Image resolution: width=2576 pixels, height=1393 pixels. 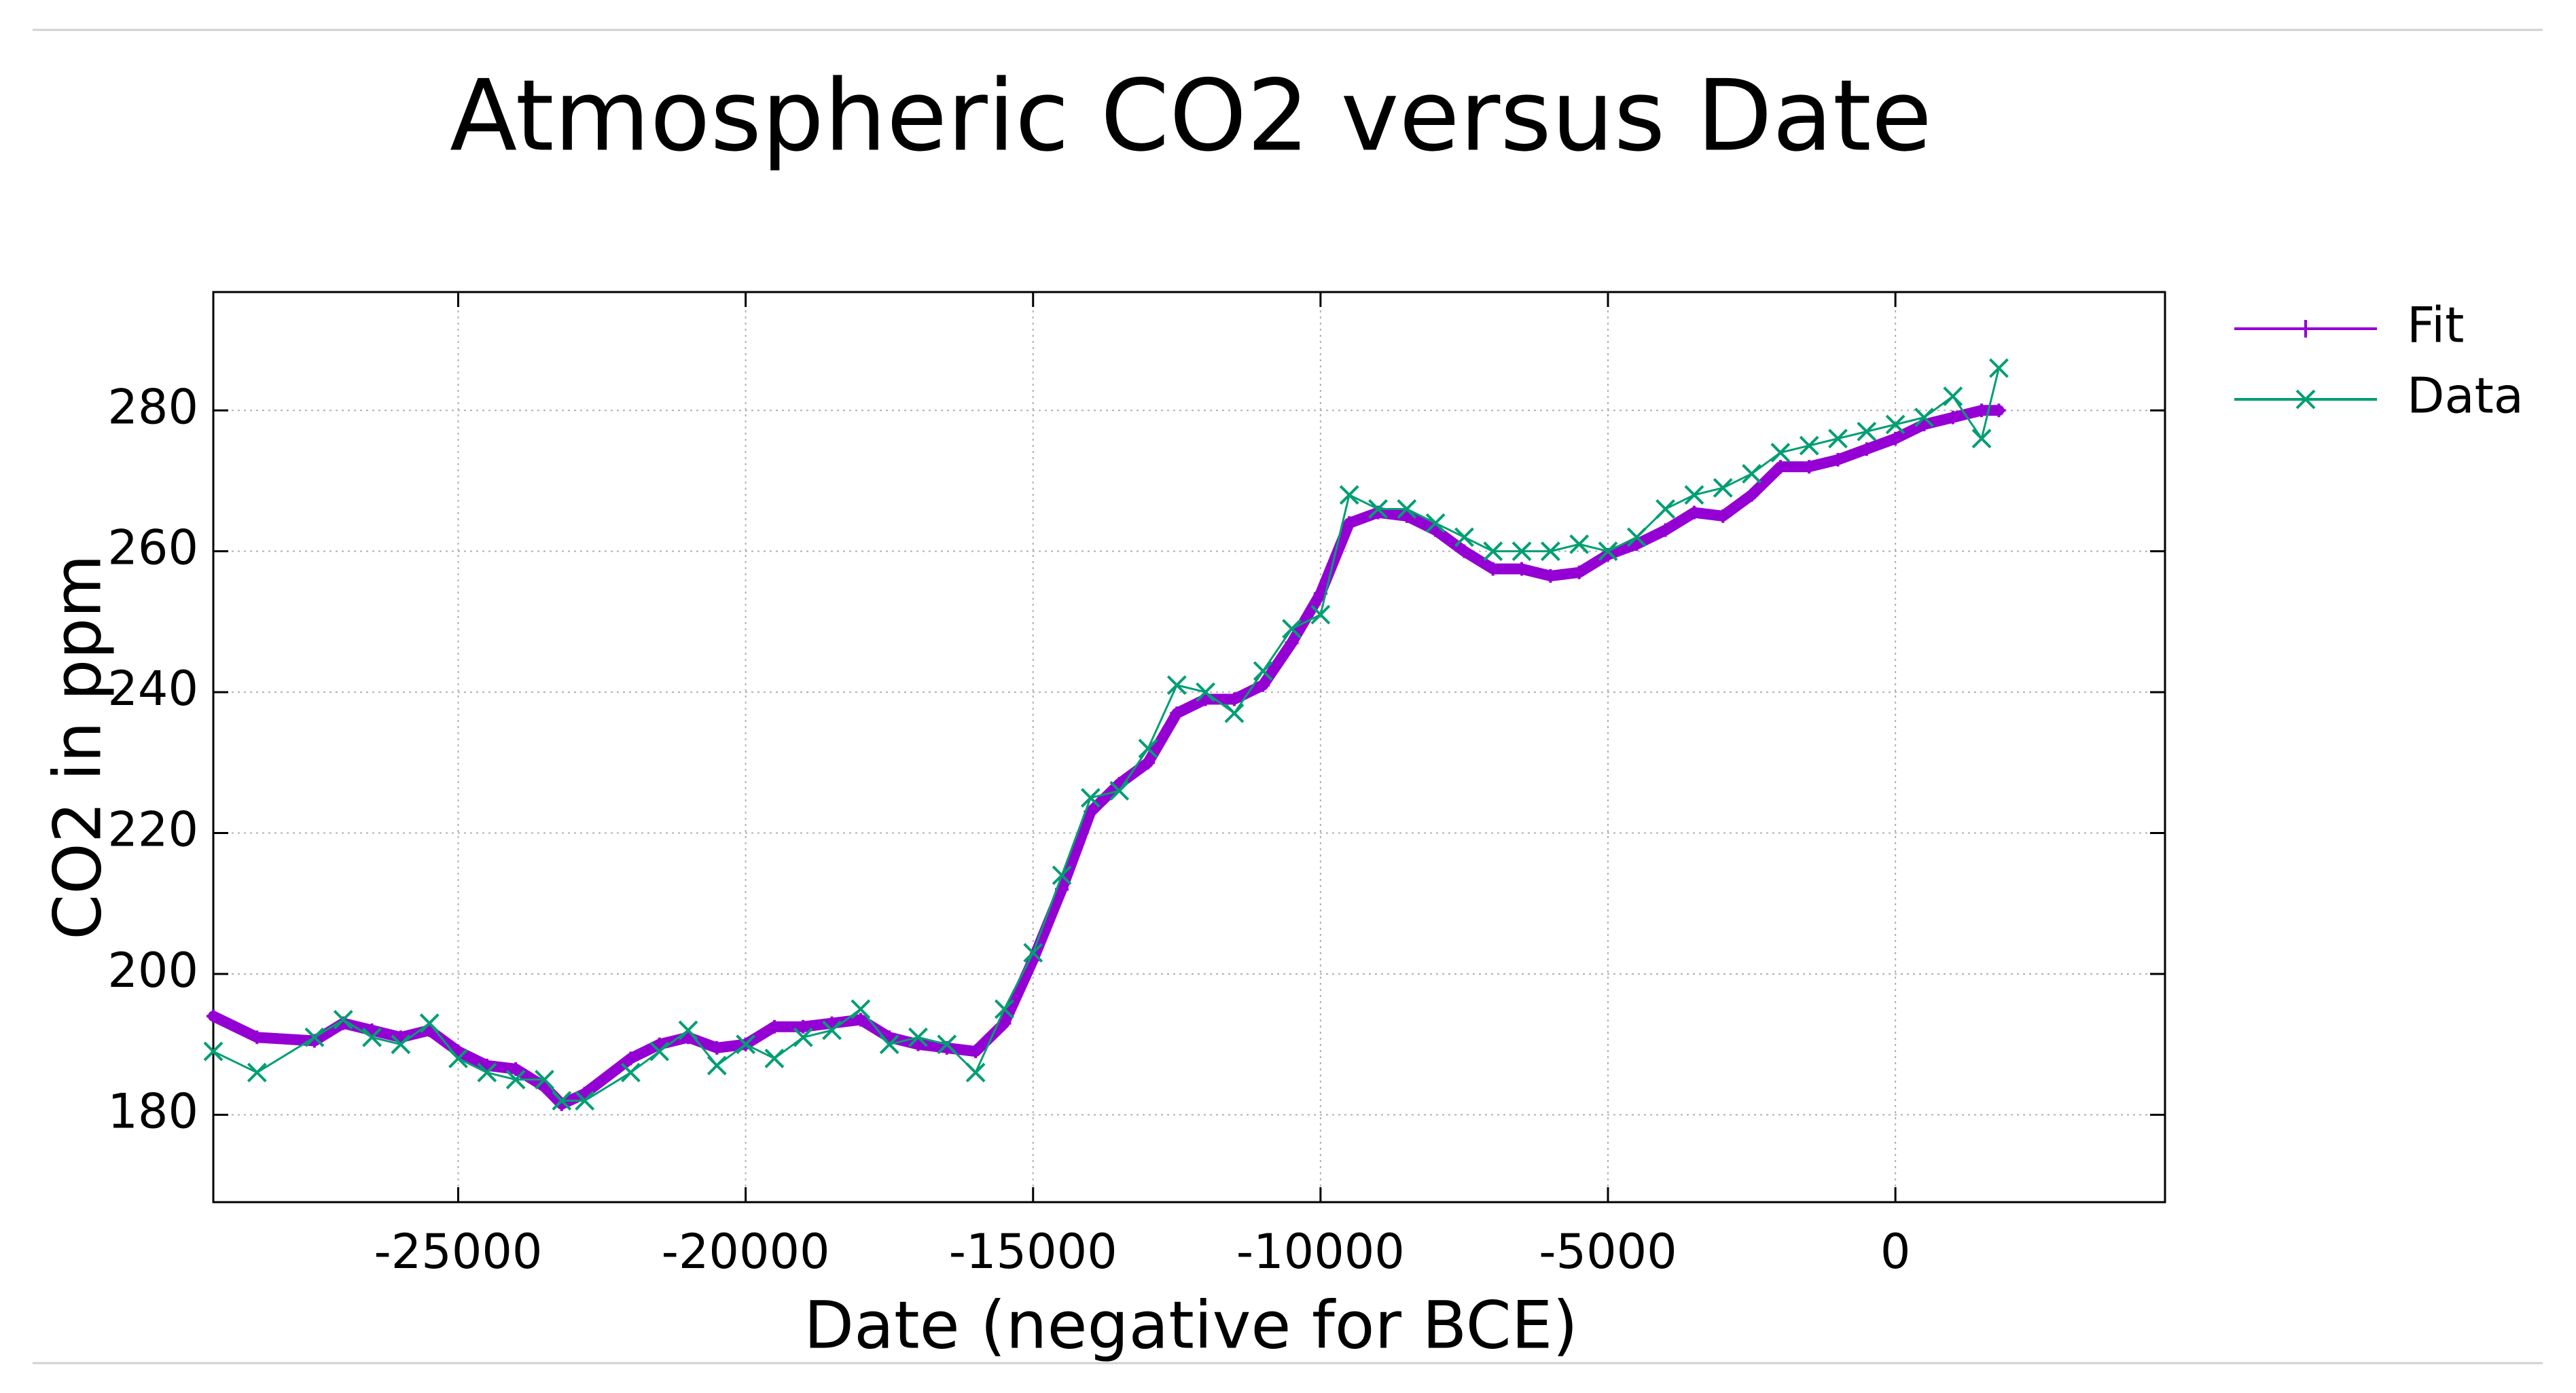 What do you see at coordinates (152, 407) in the screenshot?
I see `y-tick-label: 280` at bounding box center [152, 407].